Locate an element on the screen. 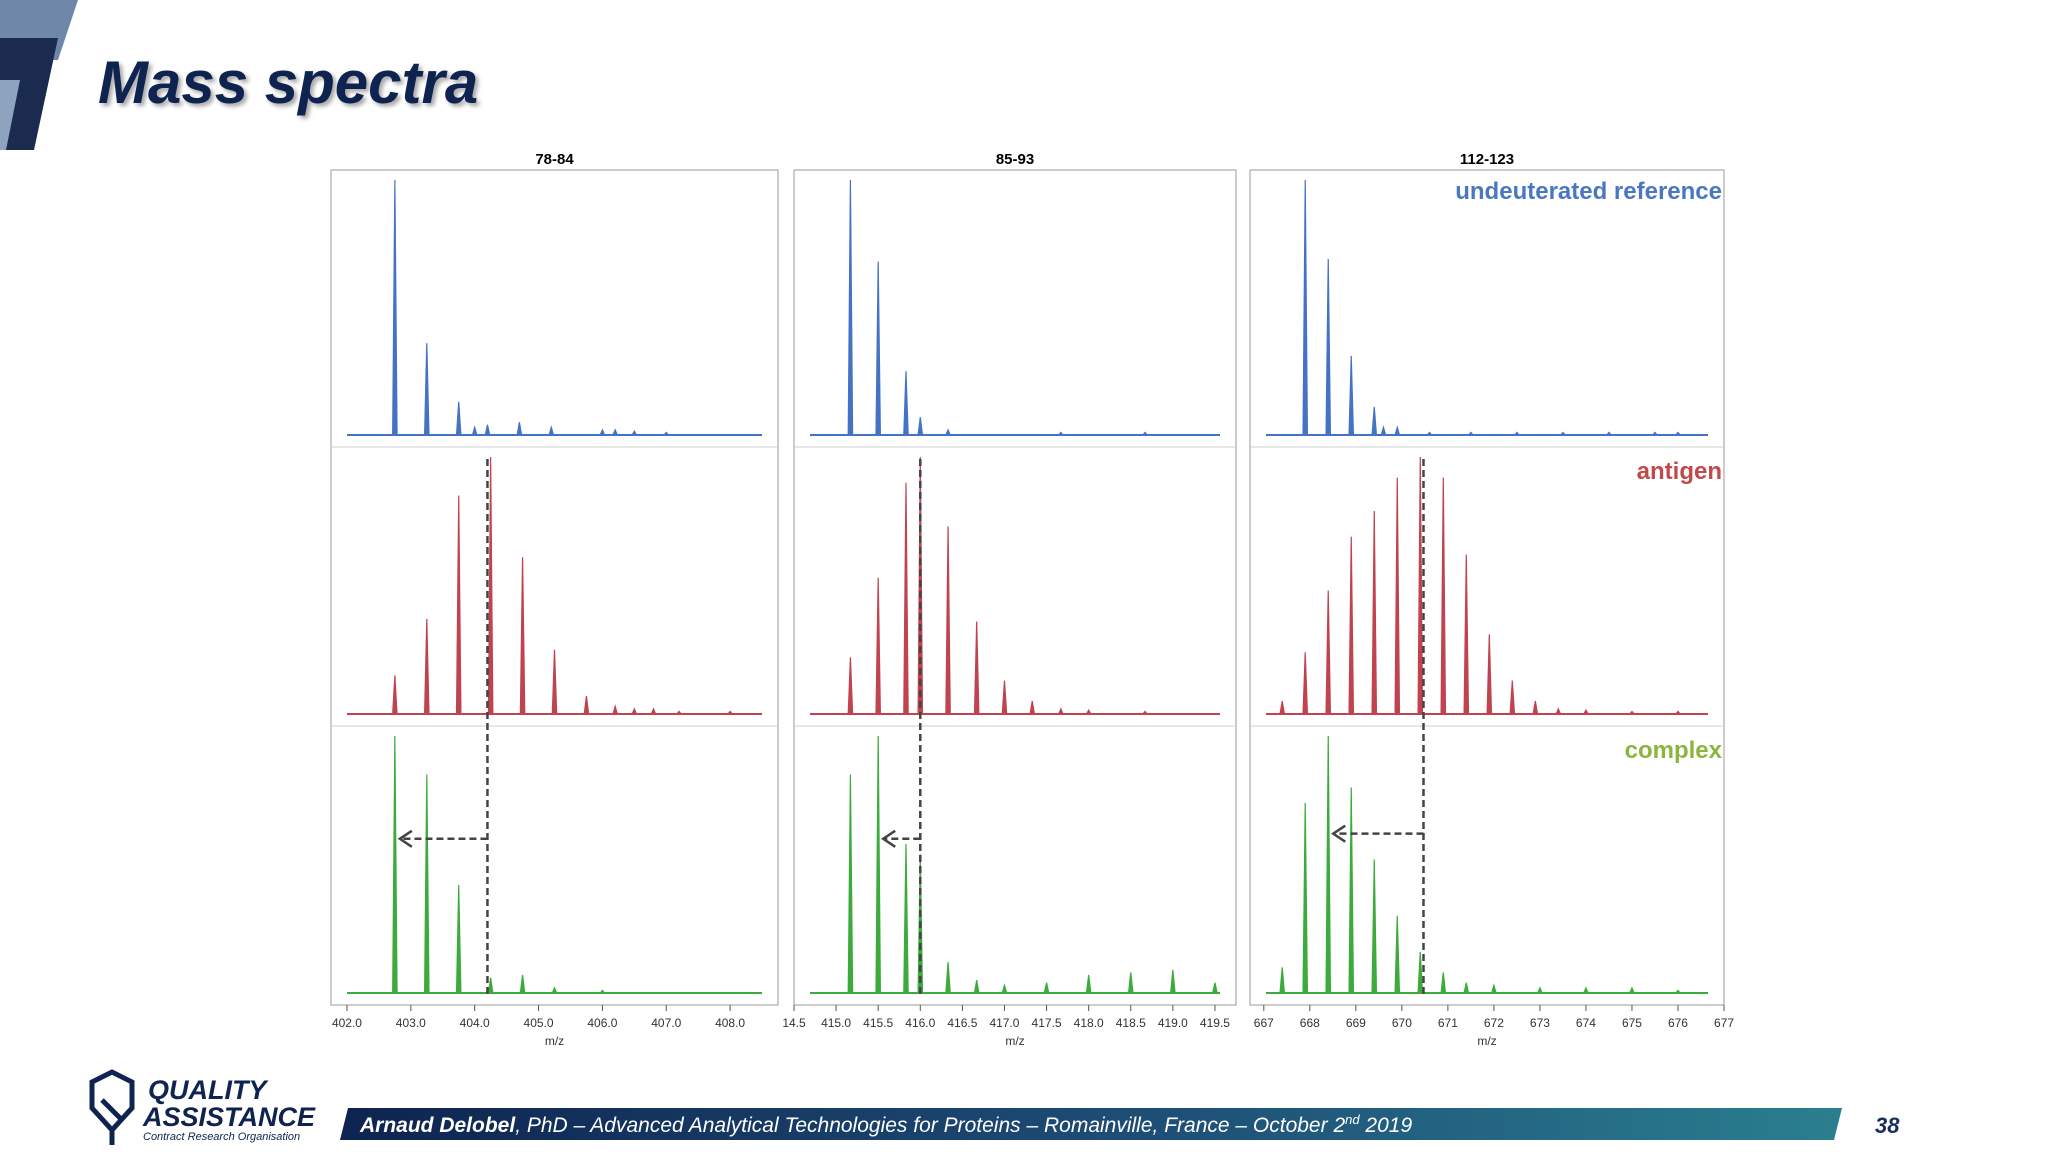 The image size is (2048, 1152). x-tick-label: 416.0 is located at coordinates (920, 1023).